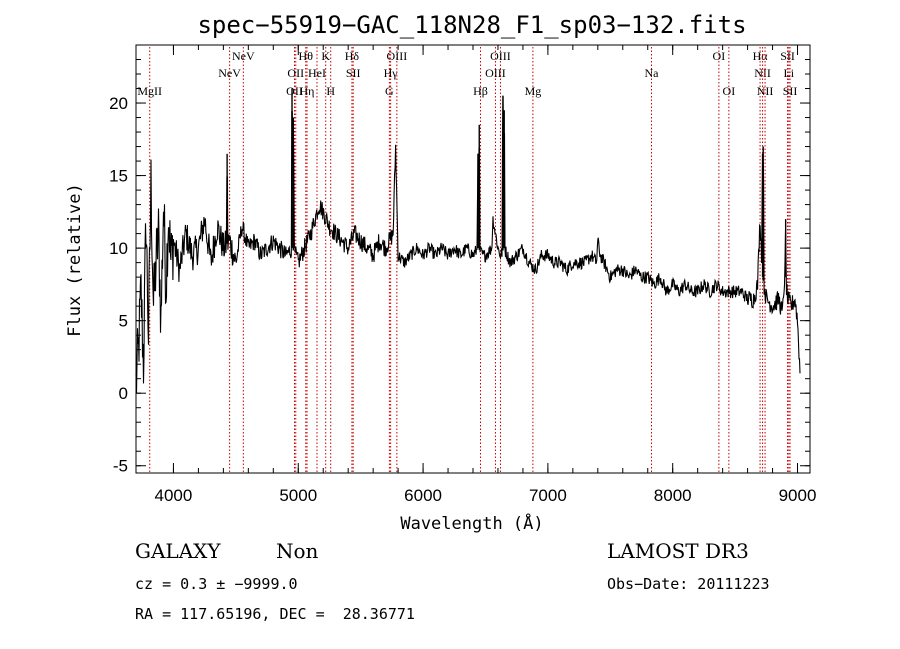  I want to click on line-label-25: SII, so click(787, 56).